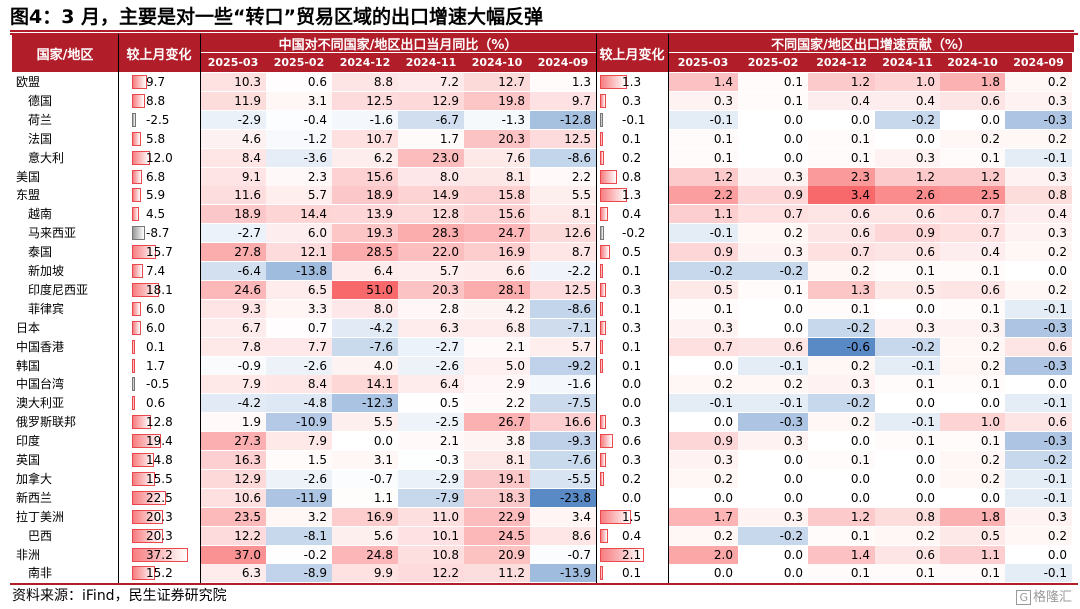 Image resolution: width=1080 pixels, height=609 pixels. I want to click on mom-value: 12.8, so click(159, 422).